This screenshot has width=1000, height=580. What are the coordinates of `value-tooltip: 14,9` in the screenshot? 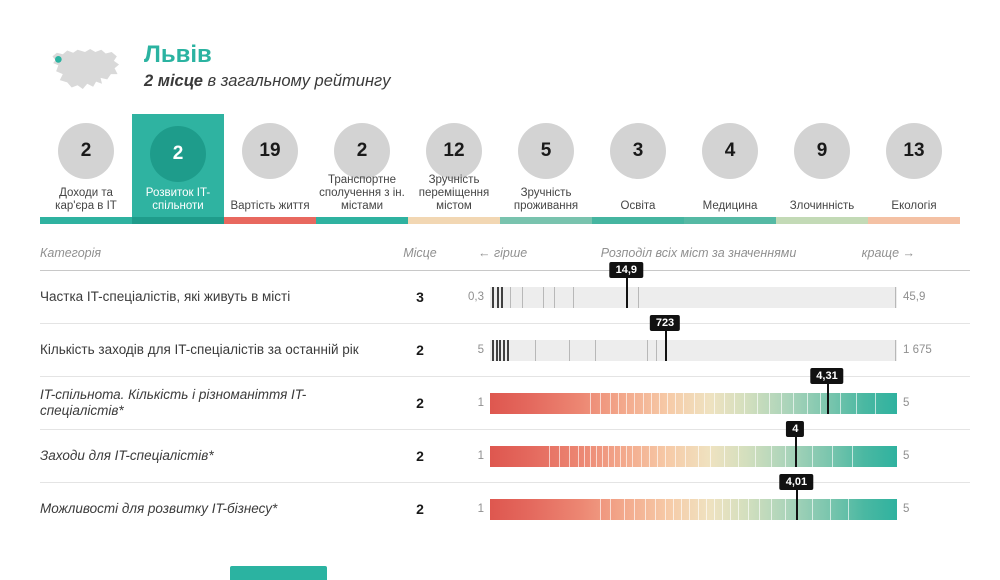 It's located at (626, 269).